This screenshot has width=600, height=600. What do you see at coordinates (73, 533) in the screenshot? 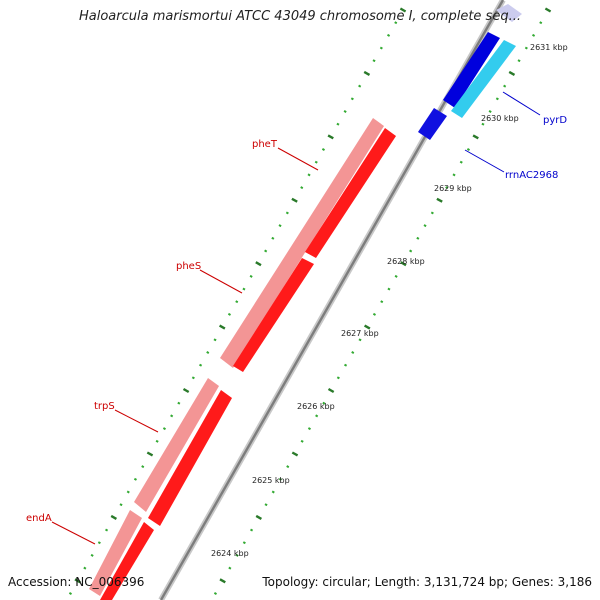
I see `leader-endA` at bounding box center [73, 533].